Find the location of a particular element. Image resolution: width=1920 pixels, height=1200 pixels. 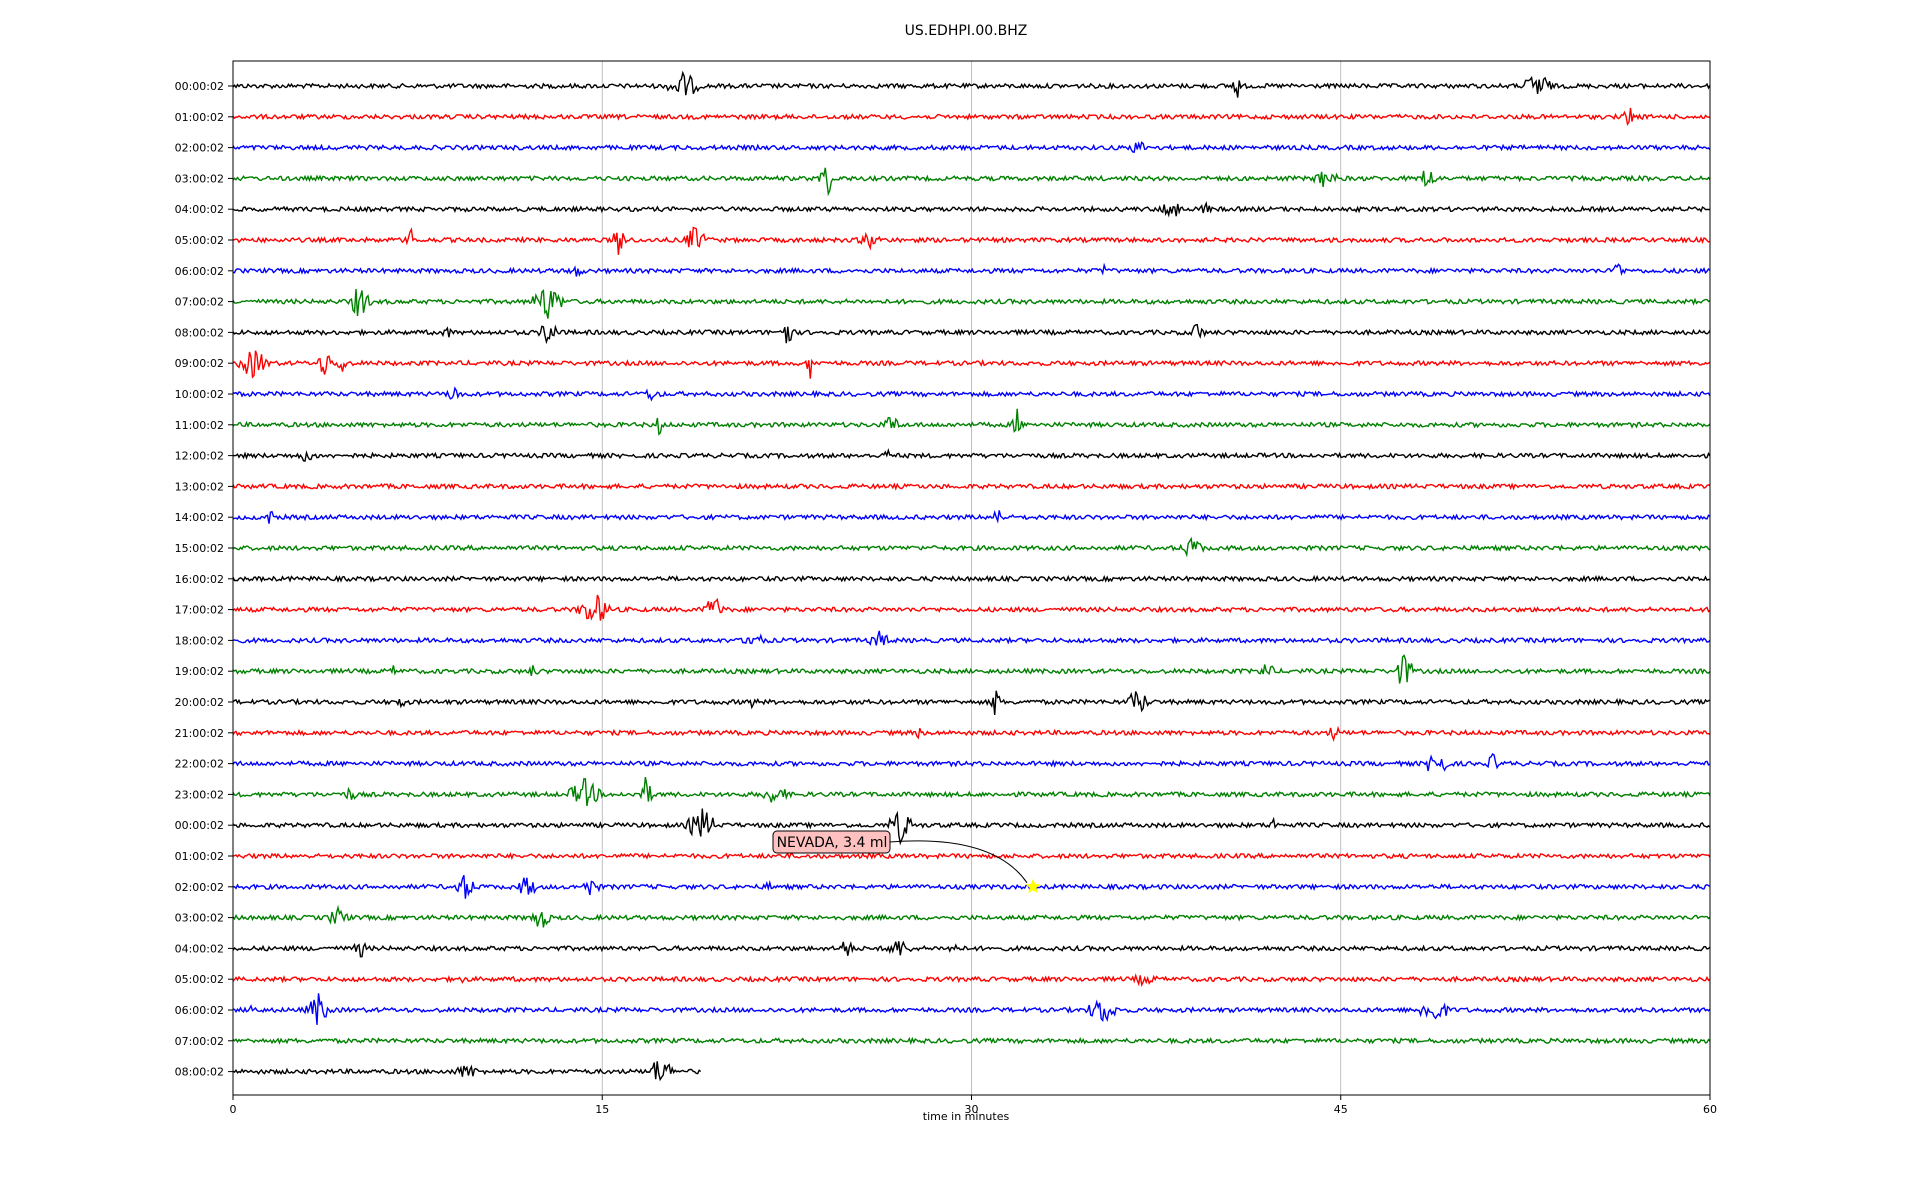

x-tick-label: 0 is located at coordinates (233, 1109).